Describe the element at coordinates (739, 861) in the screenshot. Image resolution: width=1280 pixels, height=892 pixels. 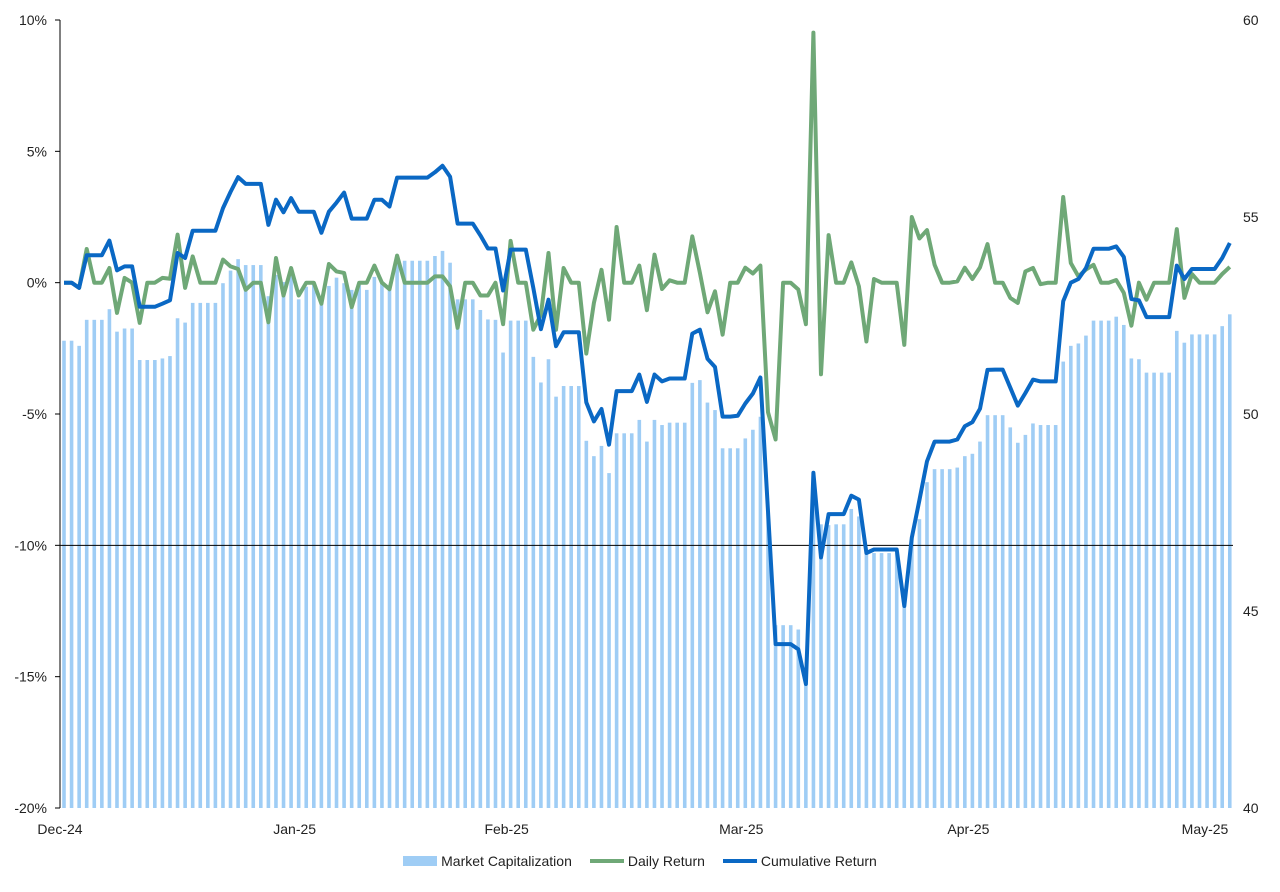
I see `cumulative-return-swatch` at that location.